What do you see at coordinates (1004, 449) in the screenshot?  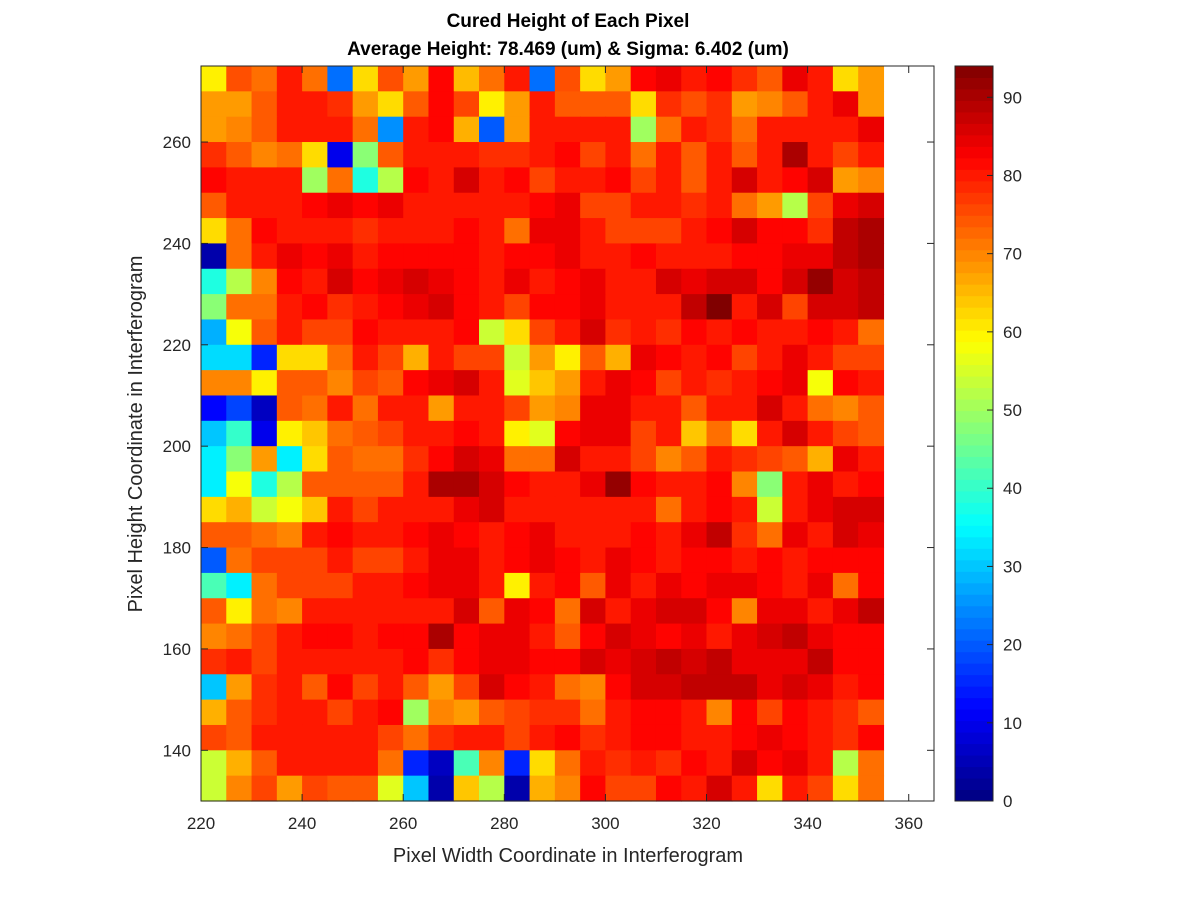 I see `colorbar-ticks: 0 10 20 30 40 50 60 70 80 90` at bounding box center [1004, 449].